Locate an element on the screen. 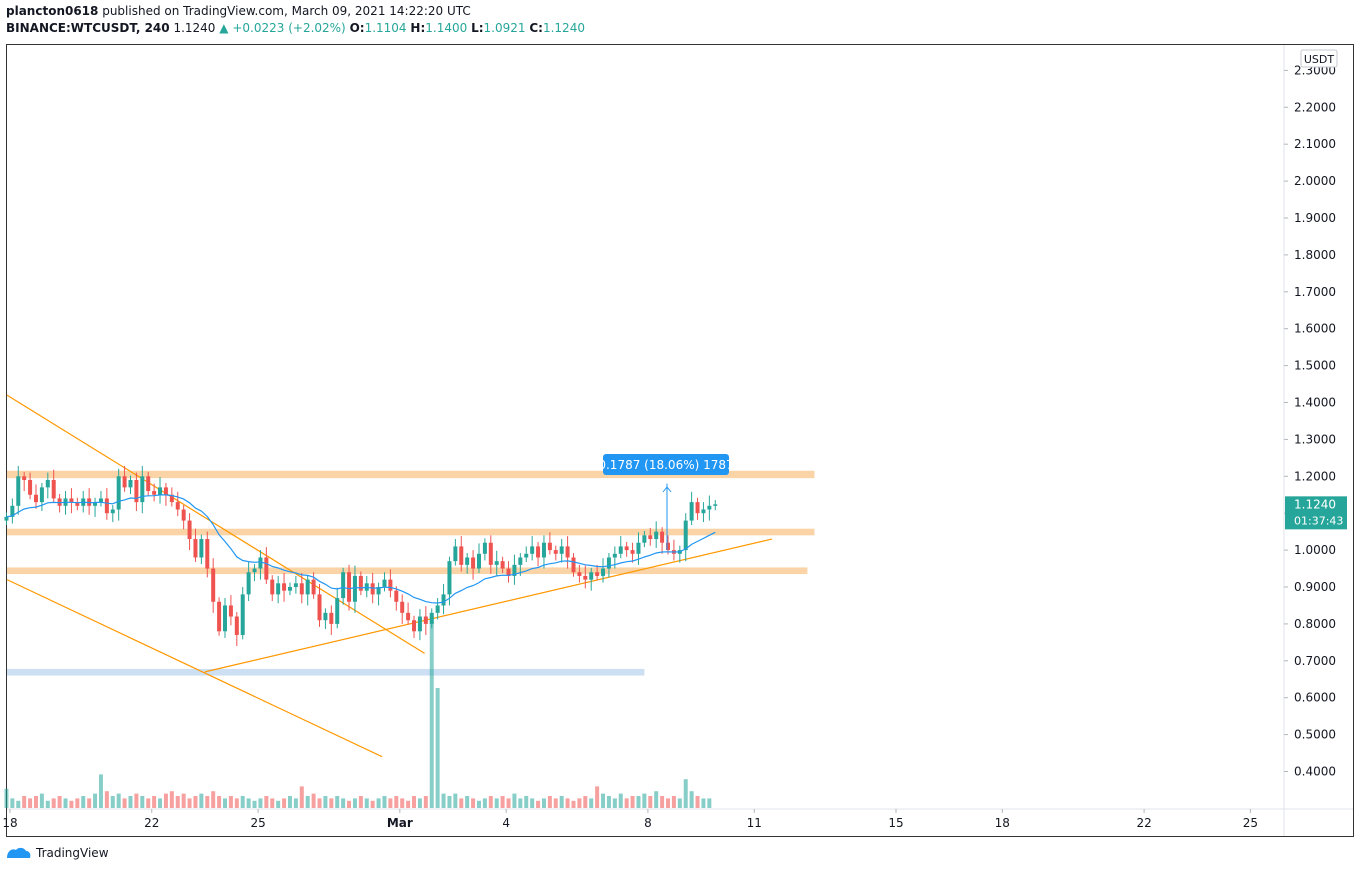 This screenshot has height=874, width=1360. measure-box is located at coordinates (666, 464).